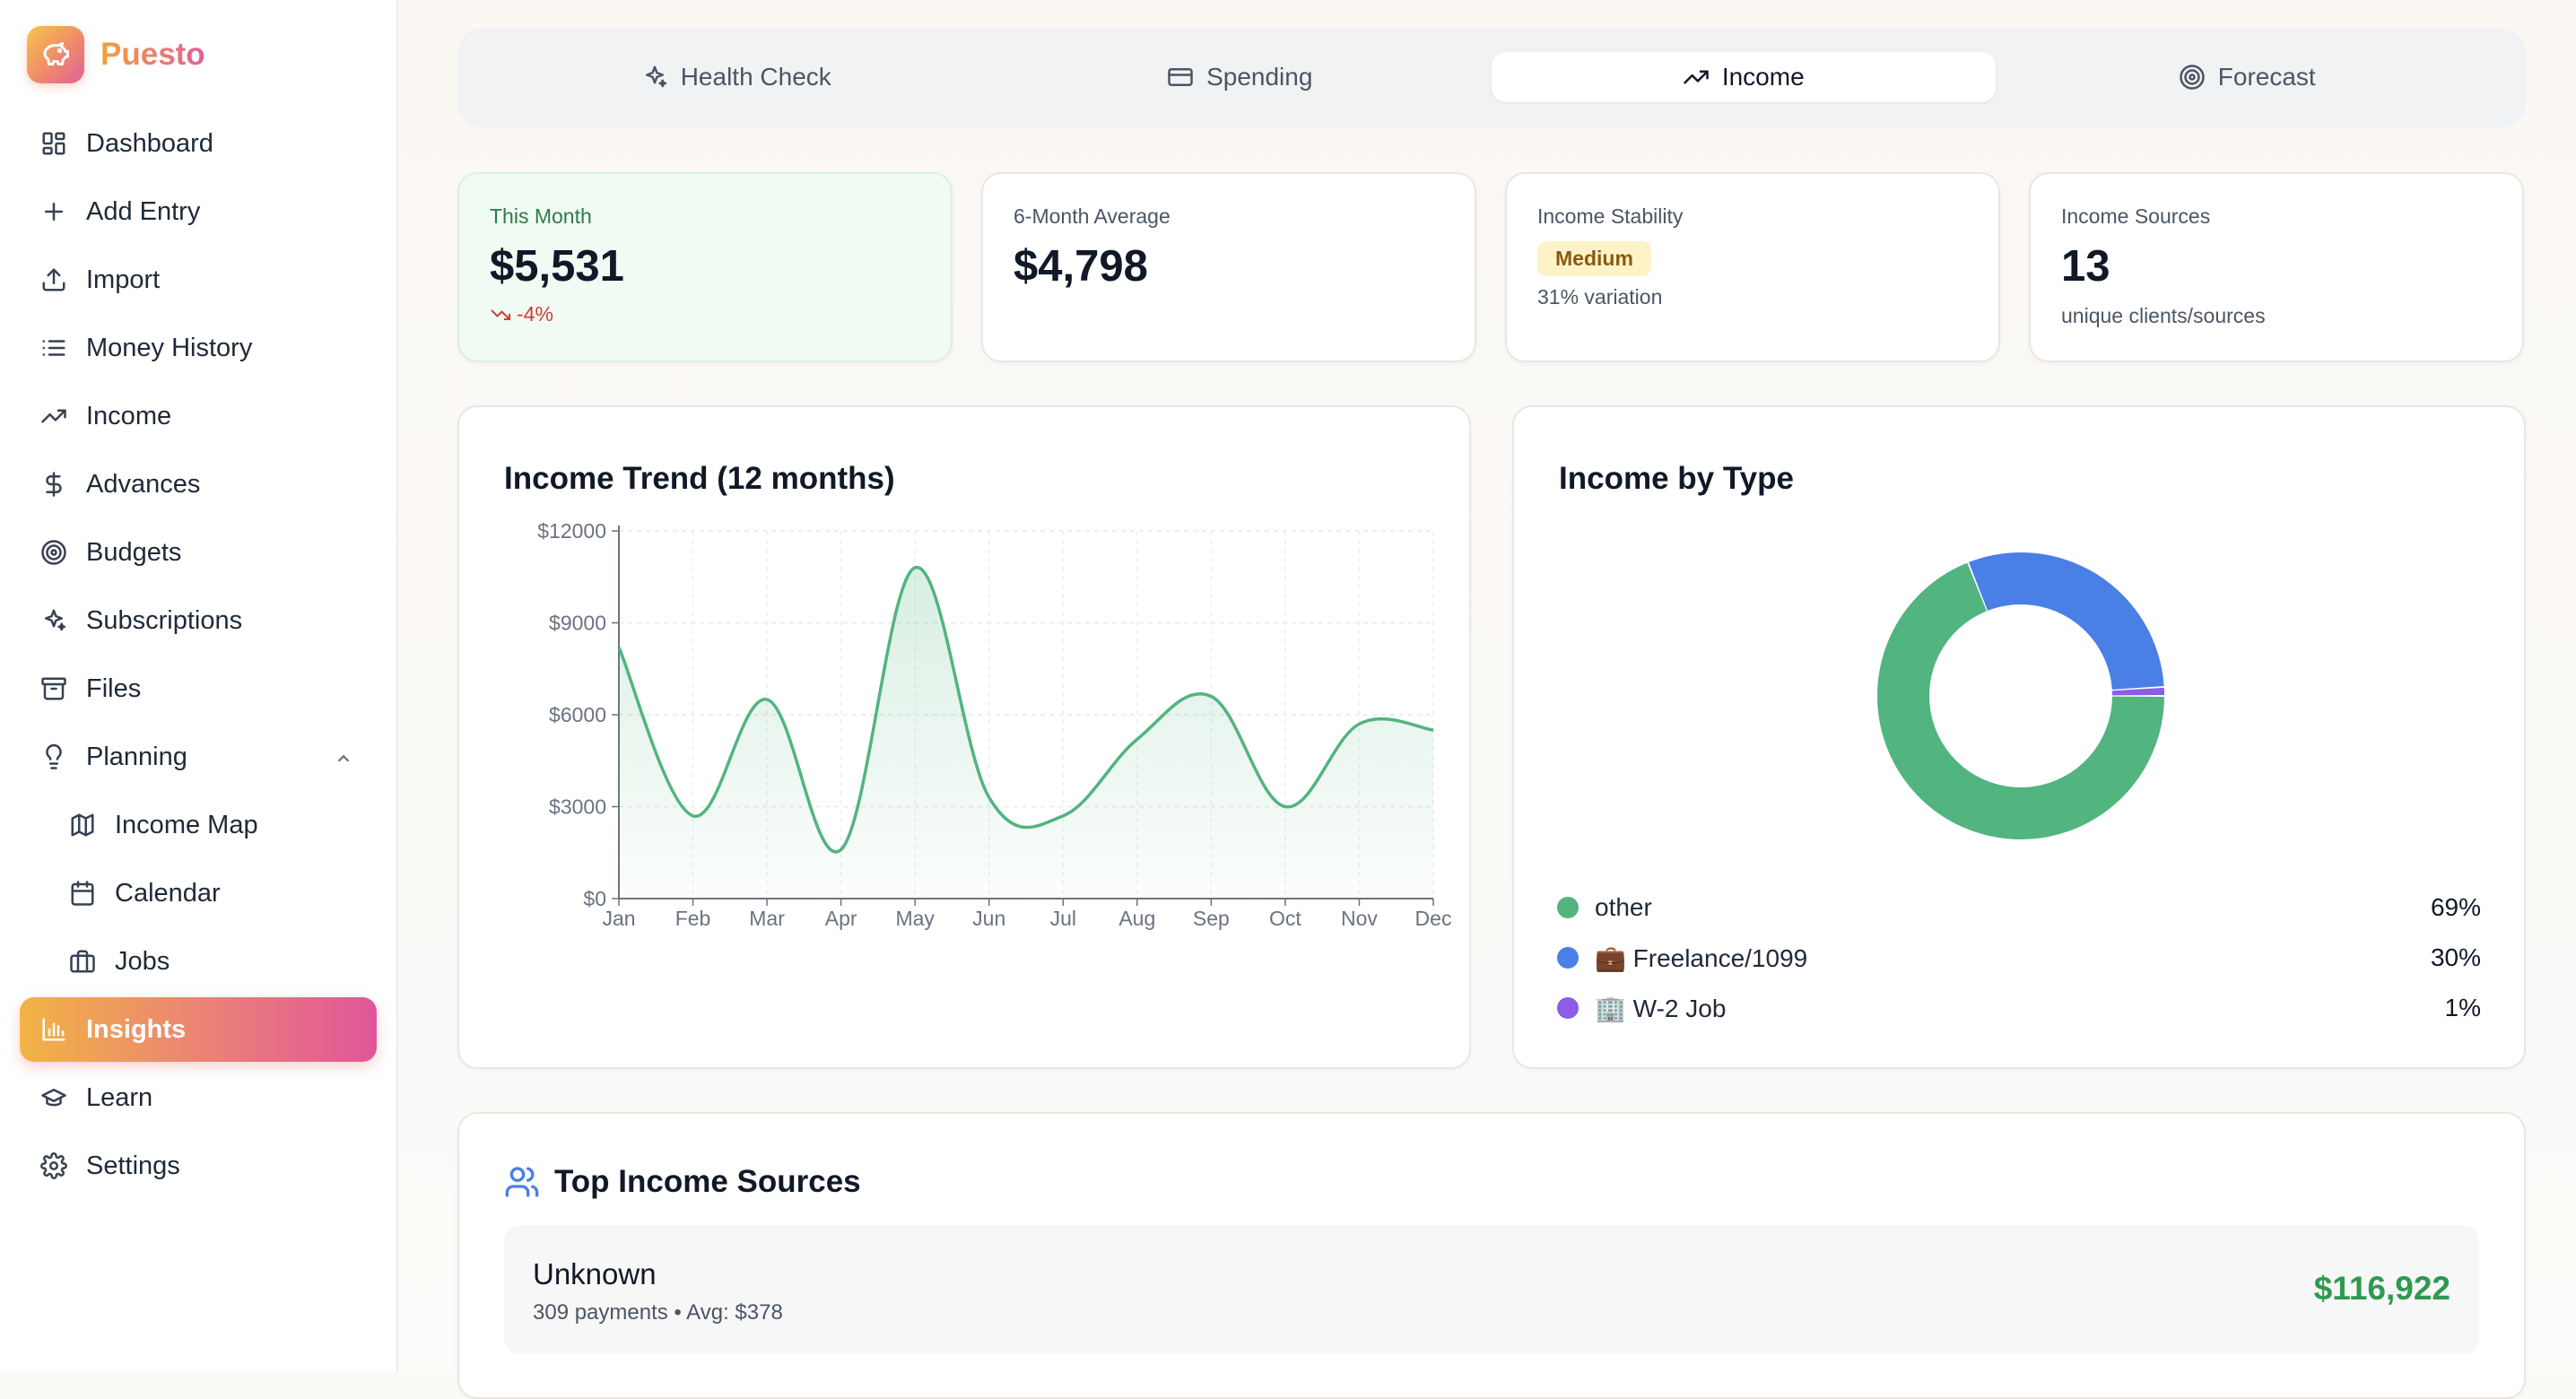 This screenshot has width=2576, height=1399. What do you see at coordinates (136, 1029) in the screenshot?
I see `sidebar-item-label: Insights` at bounding box center [136, 1029].